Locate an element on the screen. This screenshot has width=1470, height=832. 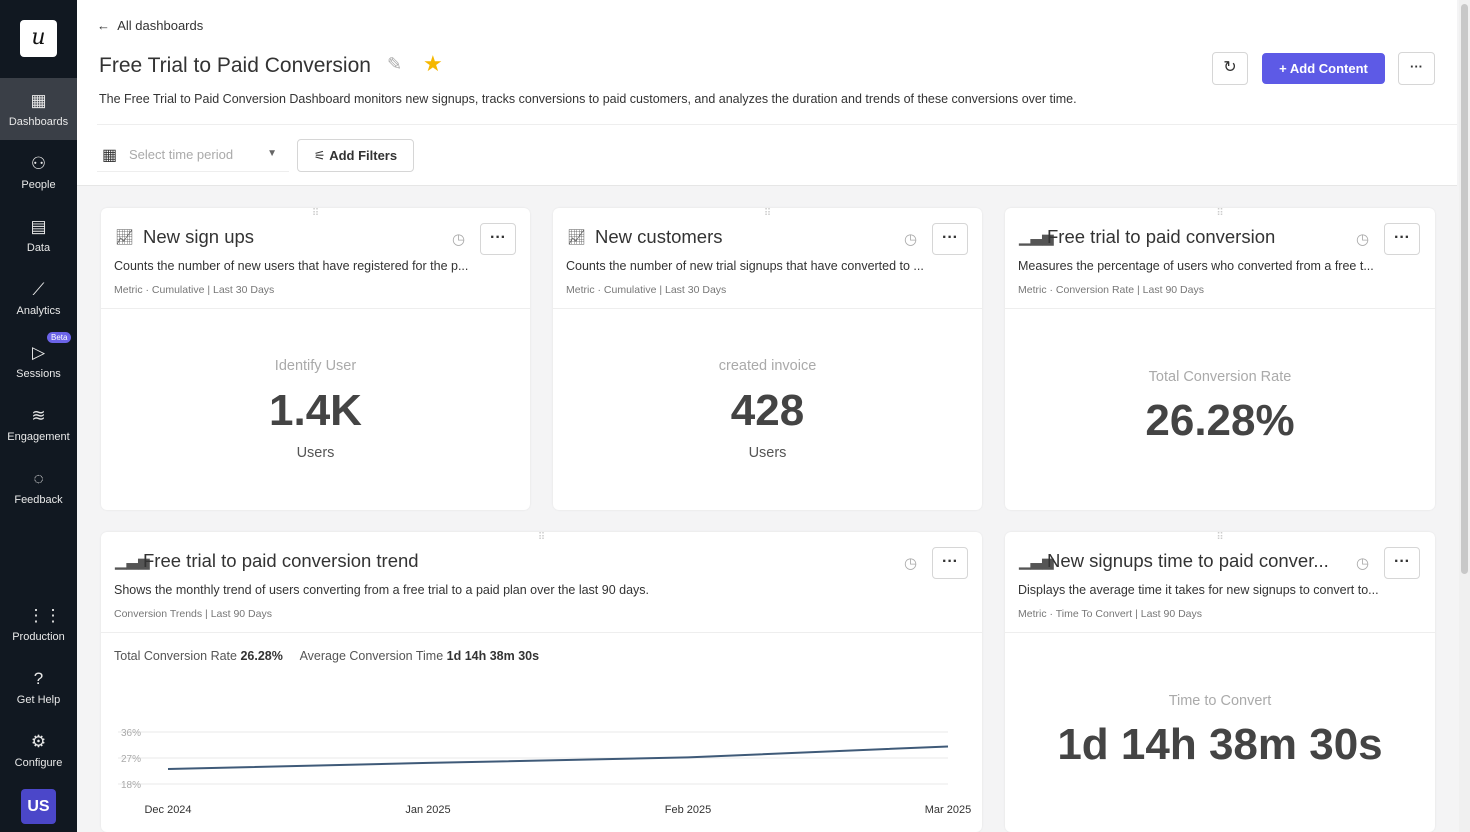
edit-icon: ✎ is located at coordinates (395, 64).